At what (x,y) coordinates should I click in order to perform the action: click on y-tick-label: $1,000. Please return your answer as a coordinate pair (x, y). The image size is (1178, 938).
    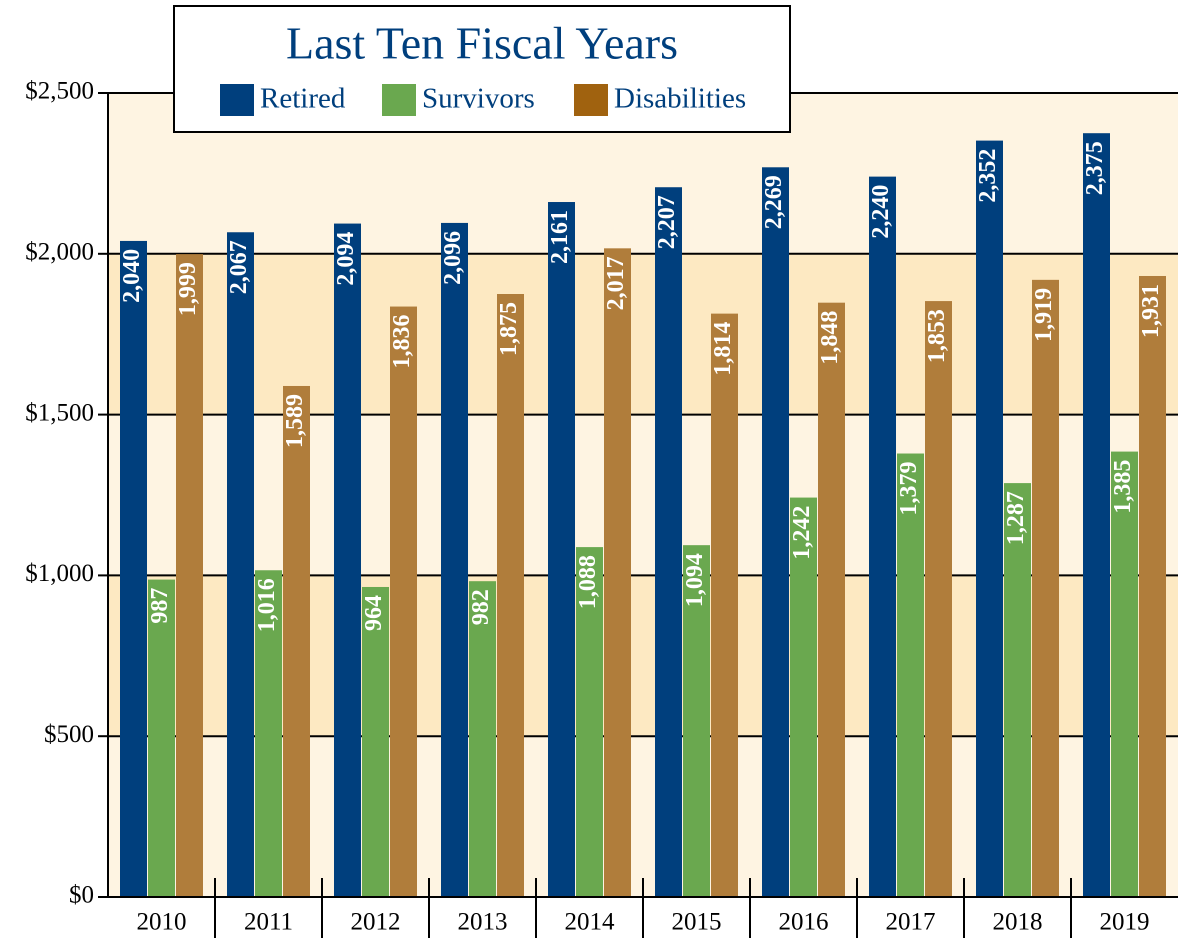
    Looking at the image, I should click on (59, 573).